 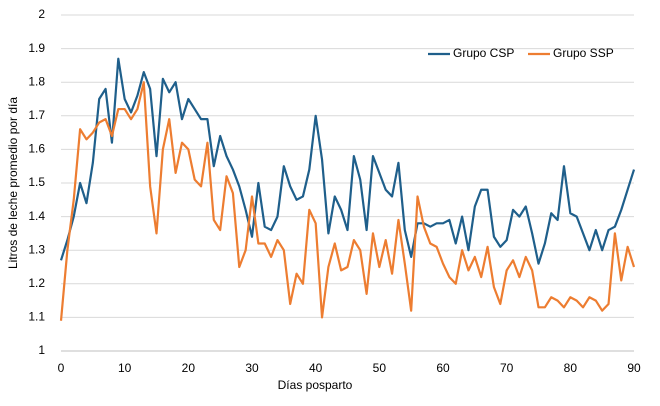 I want to click on legend-label: Grupo CSP, so click(x=483, y=53).